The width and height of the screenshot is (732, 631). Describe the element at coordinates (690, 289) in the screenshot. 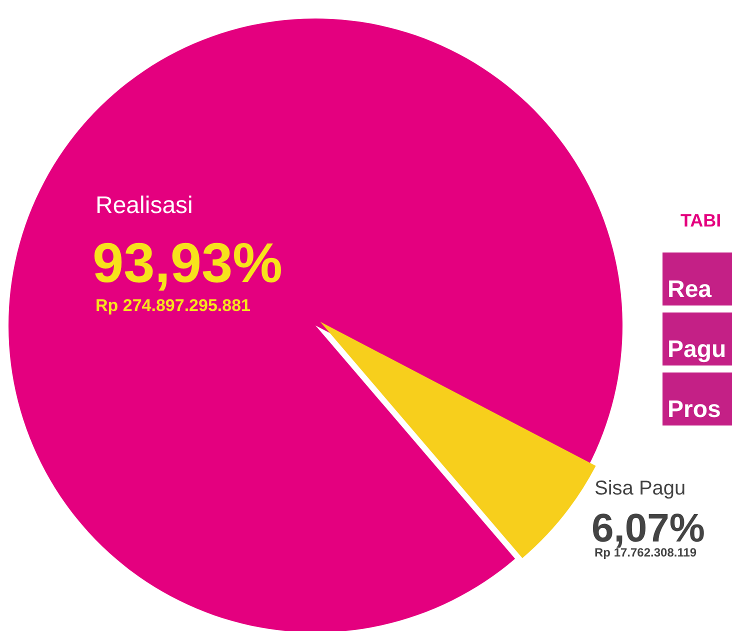

I see `text: Rea` at that location.